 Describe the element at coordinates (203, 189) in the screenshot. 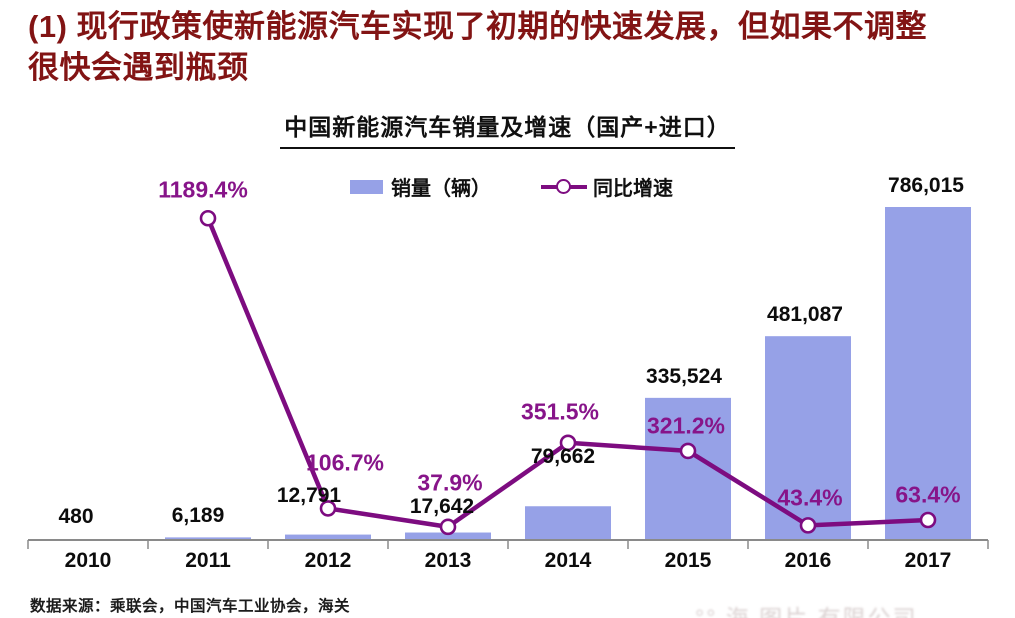

I see `growth-pct-label: 1189.4%` at that location.